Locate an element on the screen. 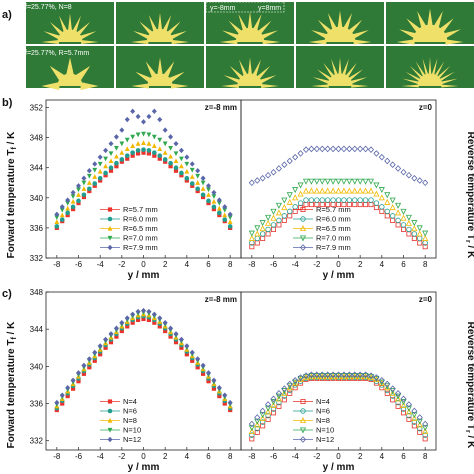 Image resolution: width=474 pixels, height=474 pixels. y-tick-label: 332 is located at coordinates (37, 258).